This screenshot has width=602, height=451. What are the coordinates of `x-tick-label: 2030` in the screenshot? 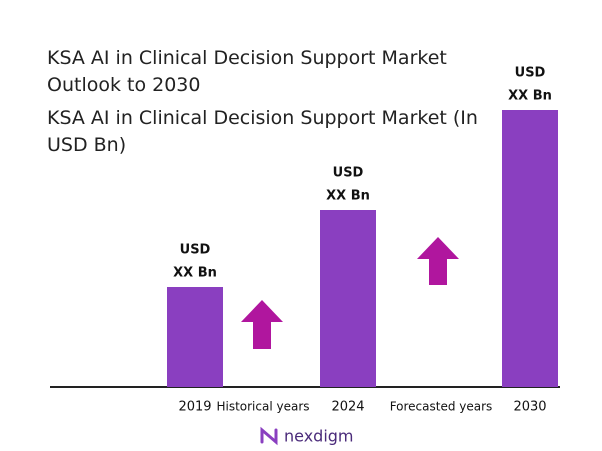 It's located at (529, 407).